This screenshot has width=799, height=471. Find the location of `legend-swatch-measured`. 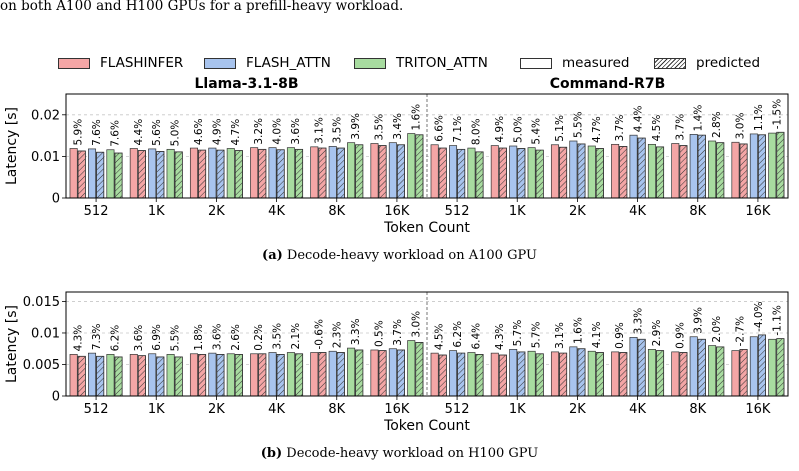

legend-swatch-measured is located at coordinates (536, 63).